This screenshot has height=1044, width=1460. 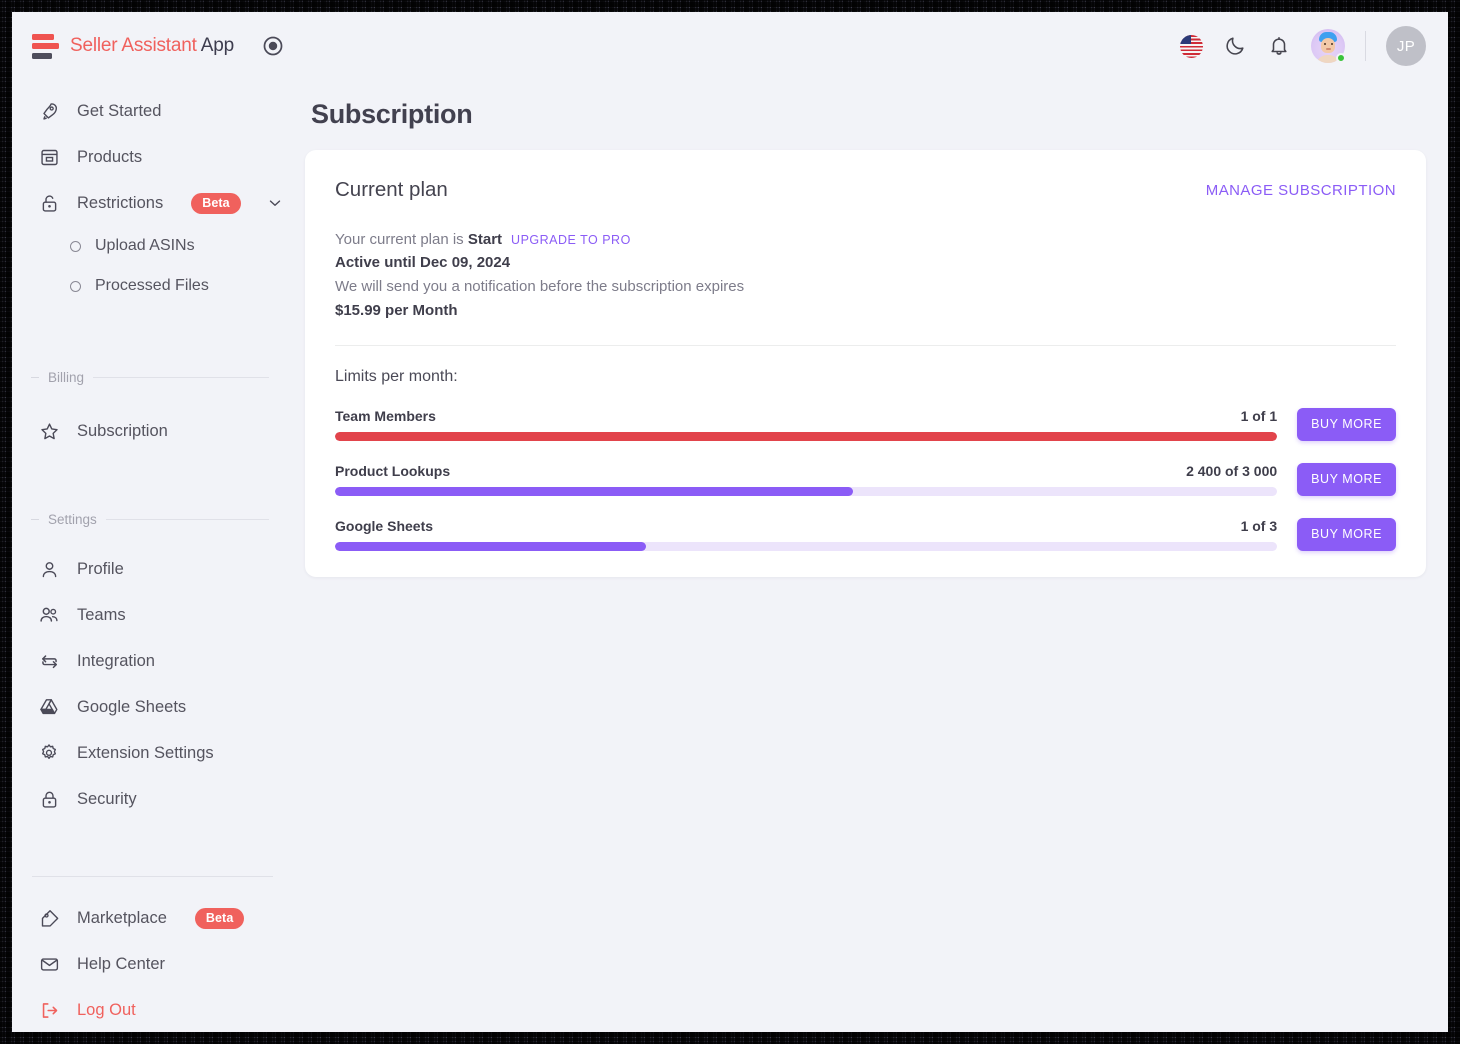 I want to click on sidebar-item-marketplace: Marketplace Beta, so click(x=152, y=918).